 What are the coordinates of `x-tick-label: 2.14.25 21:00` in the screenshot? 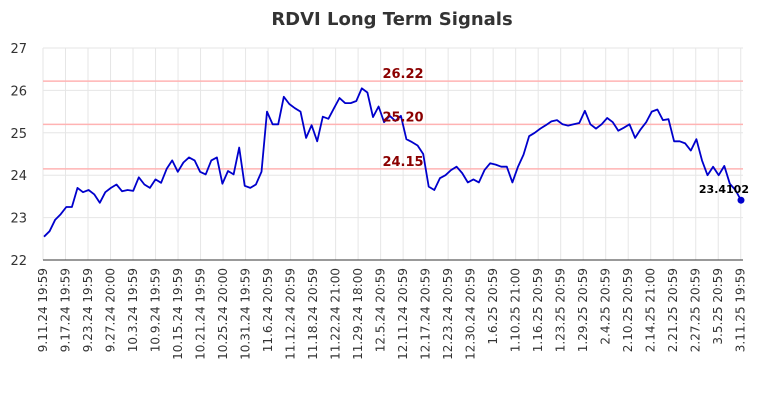 It's located at (651, 310).